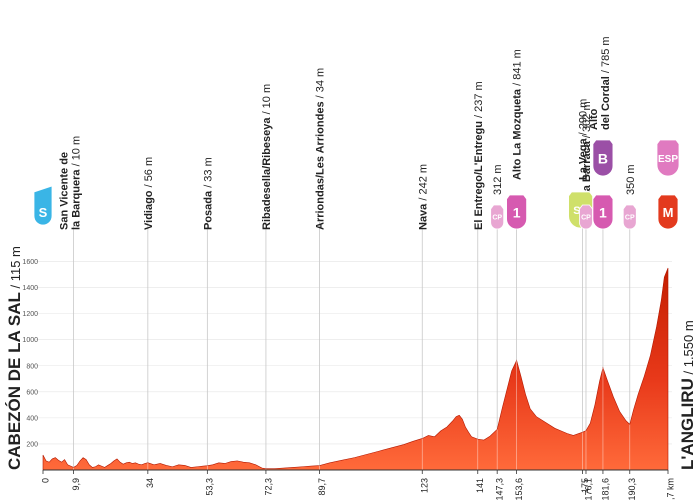  What do you see at coordinates (687, 395) in the screenshot?
I see `finish-label: L'ANGLIRU / 1.550 m` at bounding box center [687, 395].